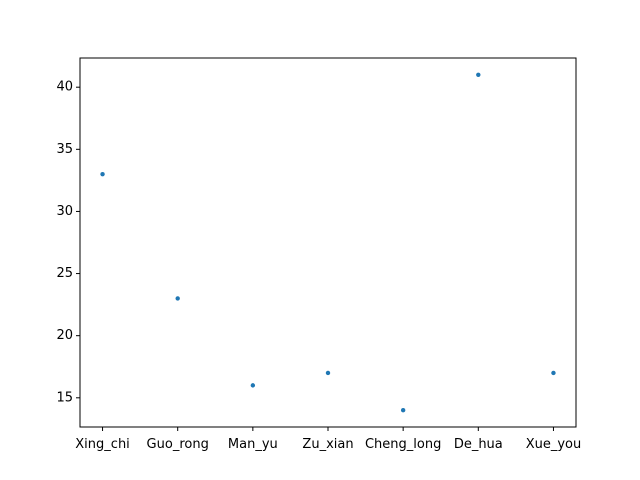 The height and width of the screenshot is (480, 640). Describe the element at coordinates (554, 444) in the screenshot. I see `x-tick-label: Xue_you` at that location.